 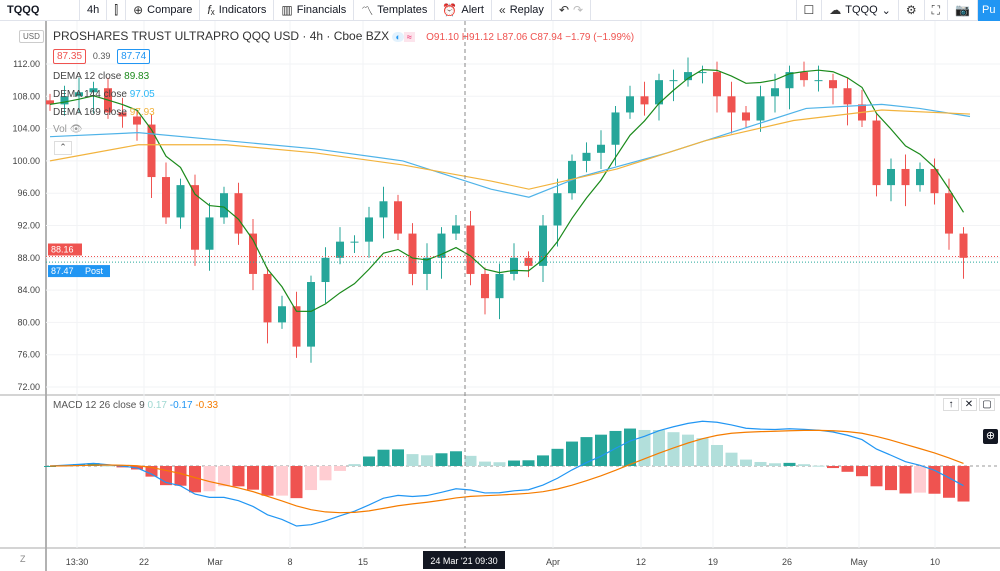 What do you see at coordinates (170, 10) in the screenshot?
I see `compare-label: Compare` at bounding box center [170, 10].